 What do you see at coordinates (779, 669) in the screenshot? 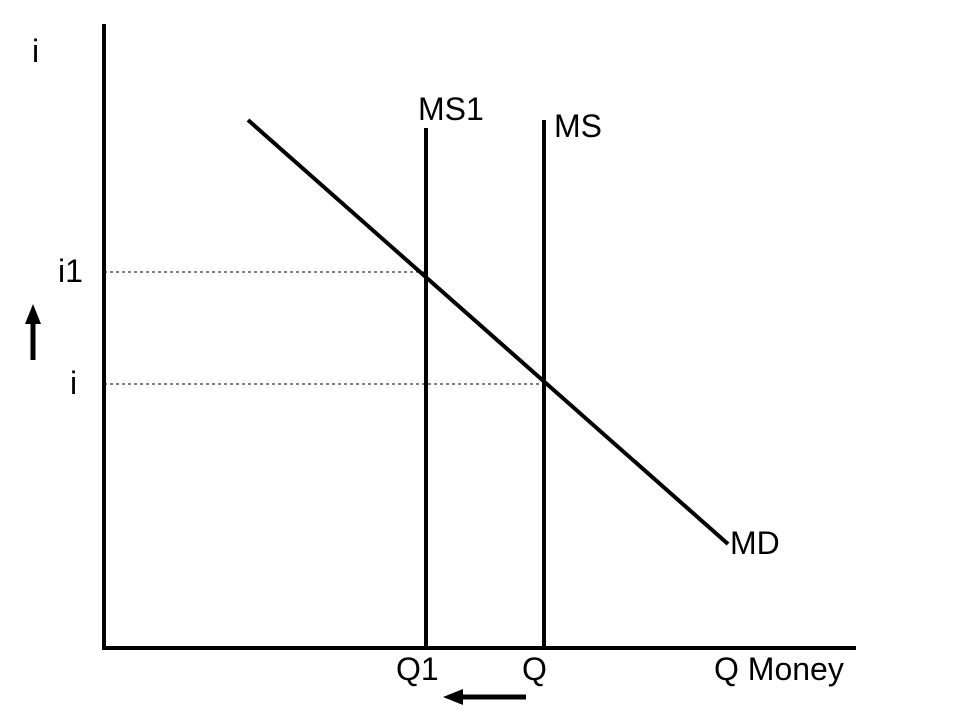
I see `x-axis-label: Q Money` at bounding box center [779, 669].